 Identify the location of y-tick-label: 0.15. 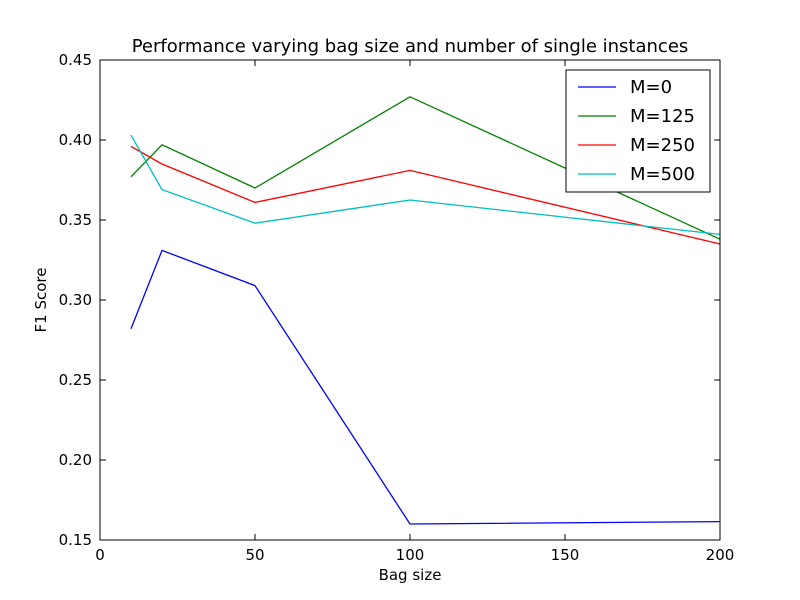
(75, 540).